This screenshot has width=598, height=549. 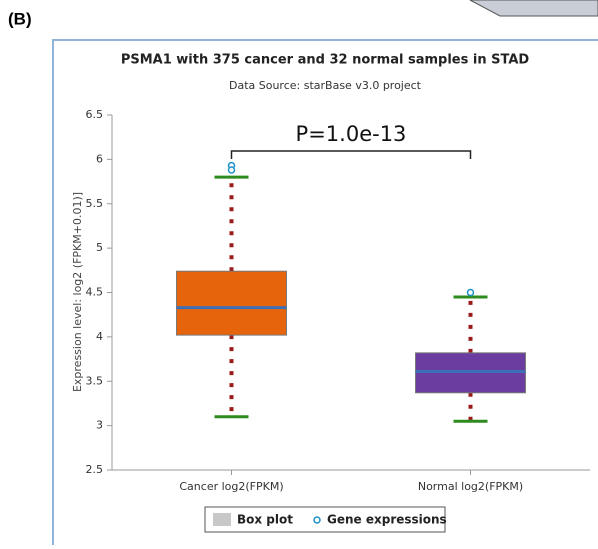 What do you see at coordinates (77, 292) in the screenshot?
I see `y-axis-label: Expression level: log2 (FPKM+0.01)]` at bounding box center [77, 292].